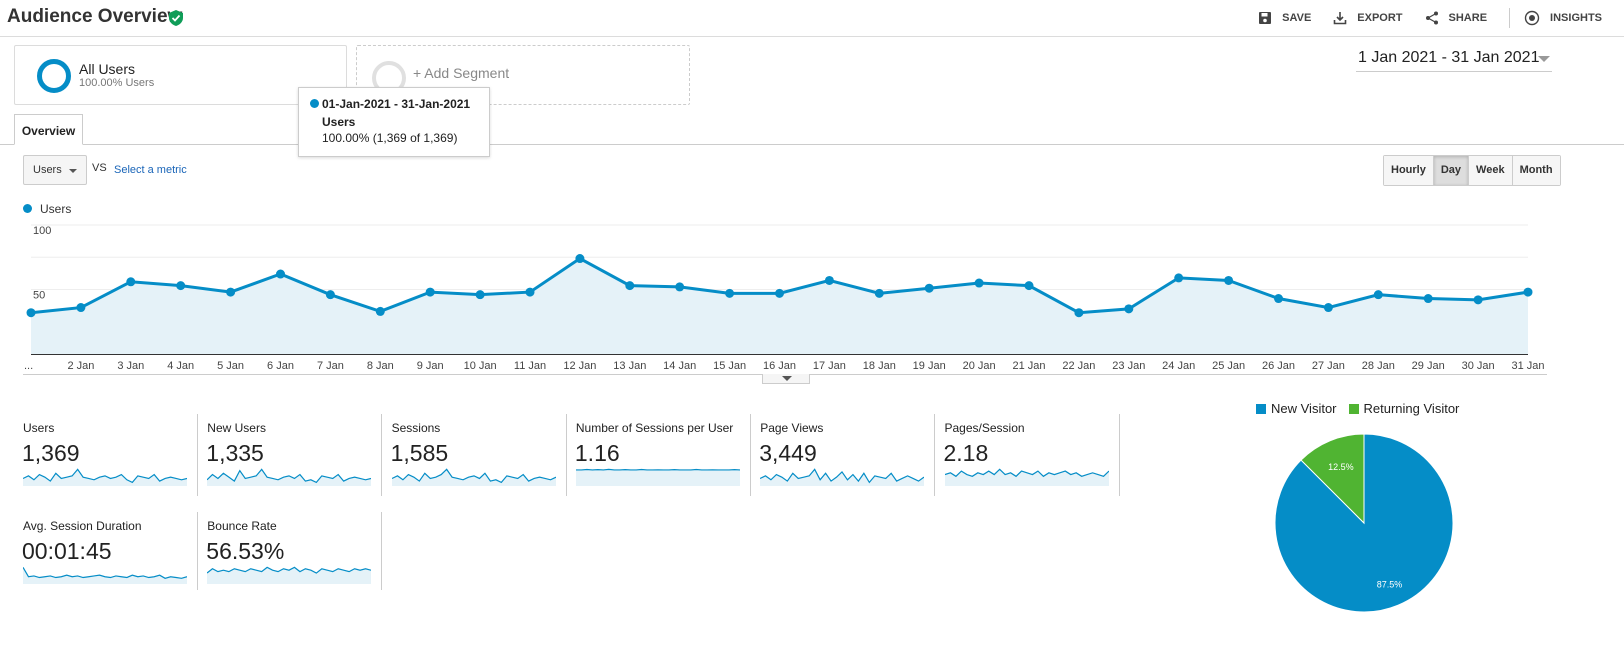 This screenshot has width=1624, height=657. I want to click on metric-card: Avg. Session Duration 00:01:45, so click(106, 551).